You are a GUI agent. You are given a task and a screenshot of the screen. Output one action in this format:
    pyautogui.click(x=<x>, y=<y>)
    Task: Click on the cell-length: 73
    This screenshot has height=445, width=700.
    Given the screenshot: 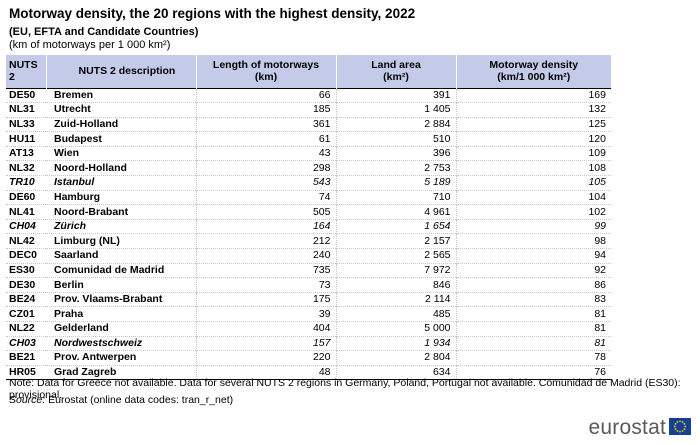 What is the action you would take?
    pyautogui.click(x=265, y=285)
    